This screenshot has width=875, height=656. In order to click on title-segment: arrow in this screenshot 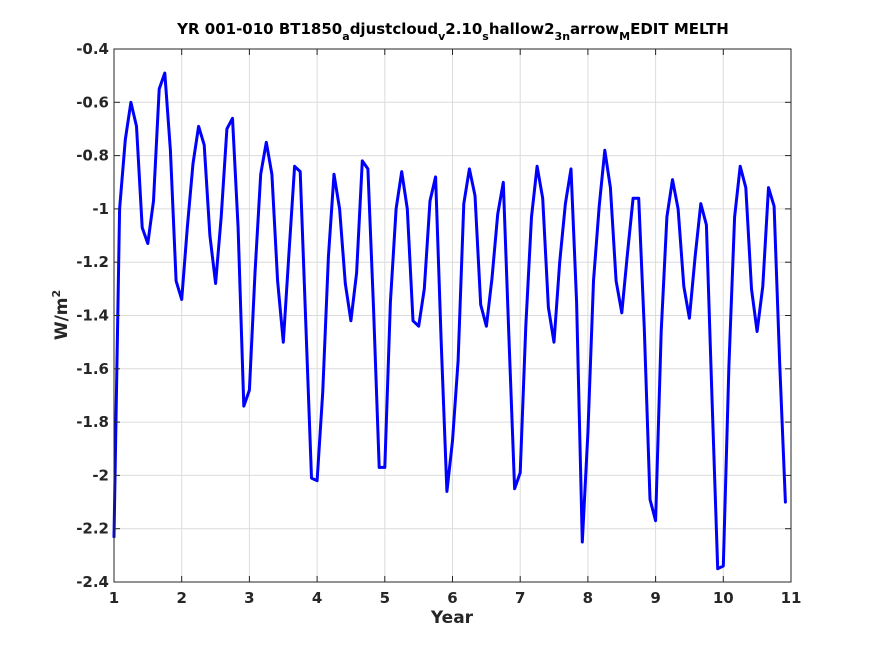, I will do `click(594, 29)`.